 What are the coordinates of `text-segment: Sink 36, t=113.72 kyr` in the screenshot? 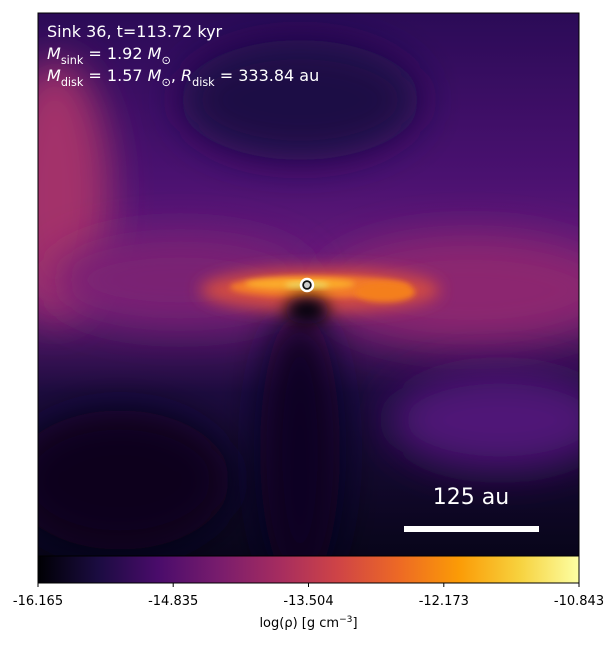 It's located at (135, 31).